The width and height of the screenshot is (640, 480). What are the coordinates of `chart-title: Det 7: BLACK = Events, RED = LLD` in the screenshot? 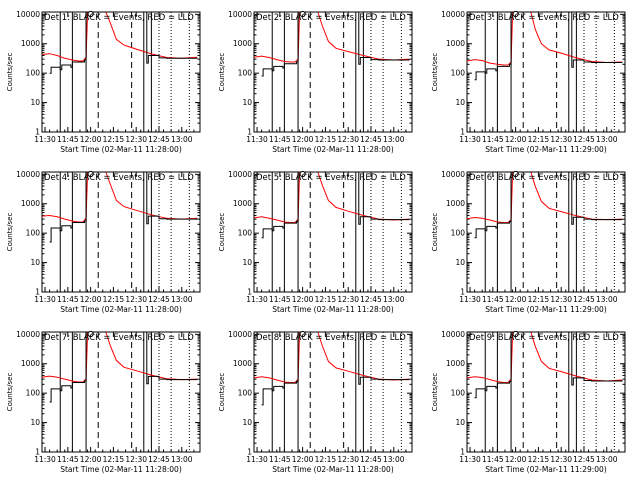 It's located at (119, 338).